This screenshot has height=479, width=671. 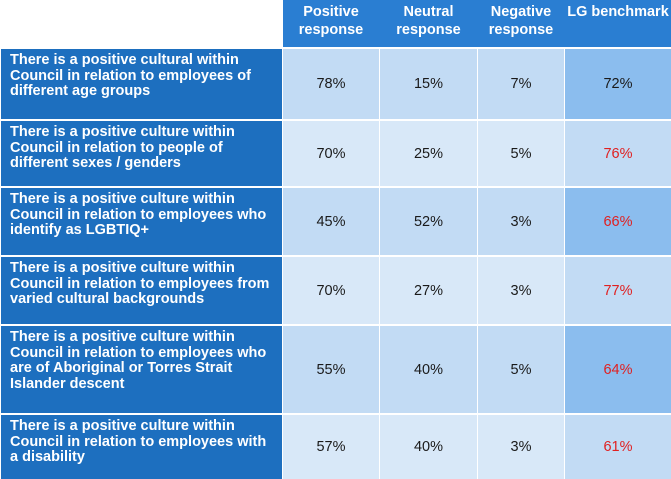 I want to click on benchmark-cell: 76%, so click(x=618, y=153).